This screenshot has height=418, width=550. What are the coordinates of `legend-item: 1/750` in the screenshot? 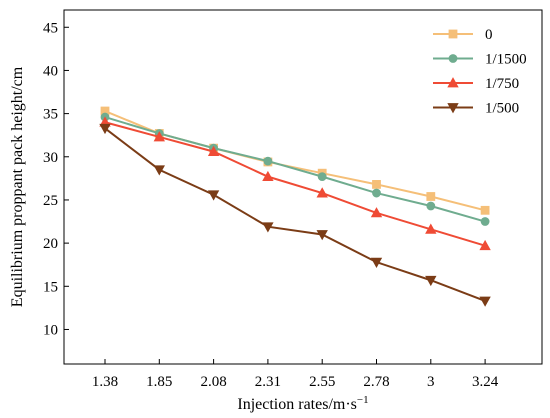 It's located at (476, 84).